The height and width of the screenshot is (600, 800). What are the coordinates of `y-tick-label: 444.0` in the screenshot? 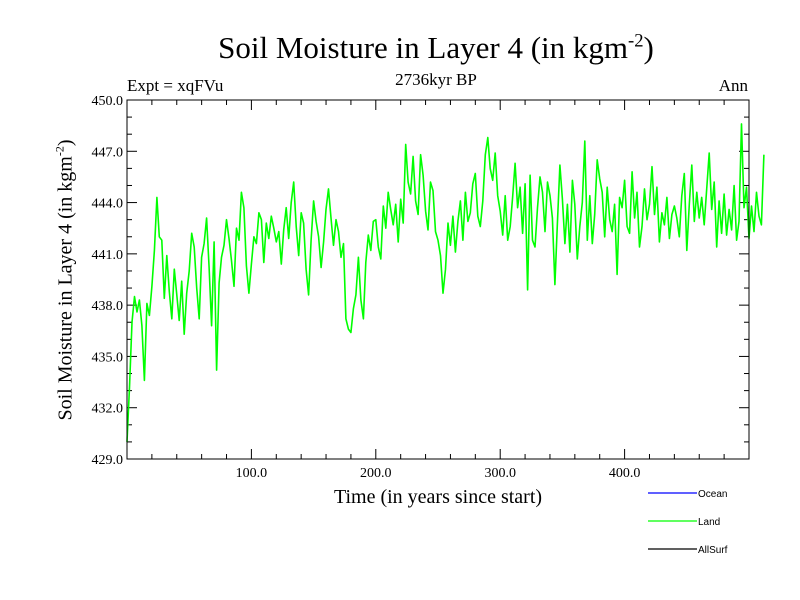 It's located at (108, 204).